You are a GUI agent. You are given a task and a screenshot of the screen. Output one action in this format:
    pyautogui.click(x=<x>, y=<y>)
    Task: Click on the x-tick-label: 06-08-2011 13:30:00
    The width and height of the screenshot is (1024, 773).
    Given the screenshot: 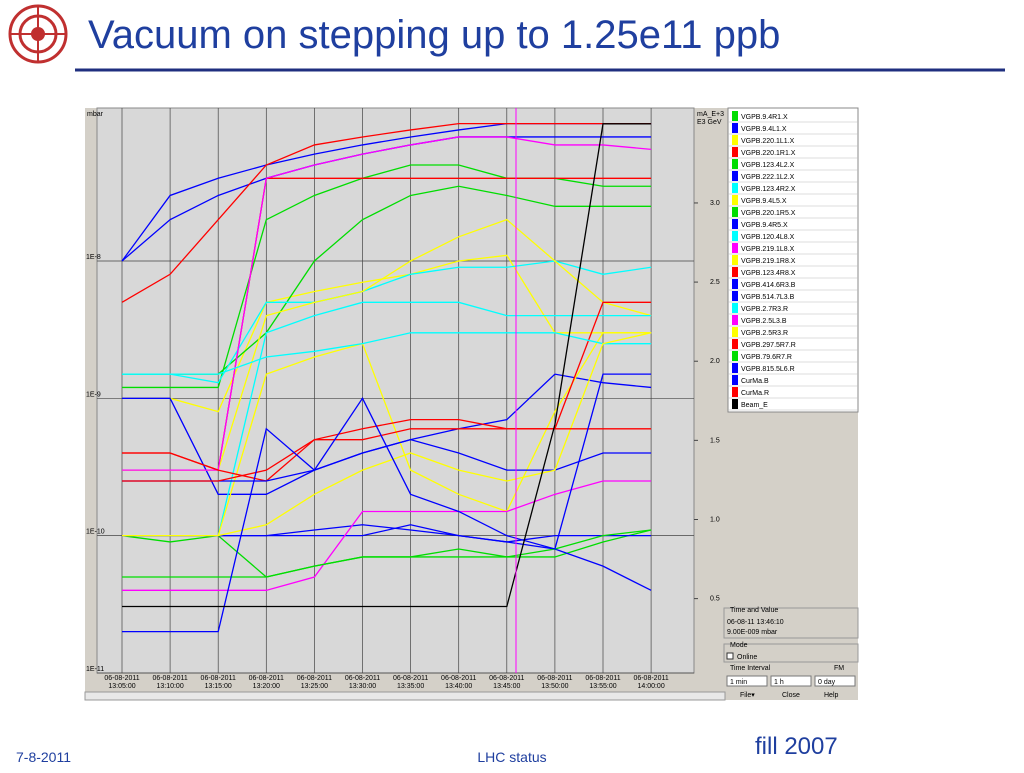 What is the action you would take?
    pyautogui.click(x=362, y=682)
    